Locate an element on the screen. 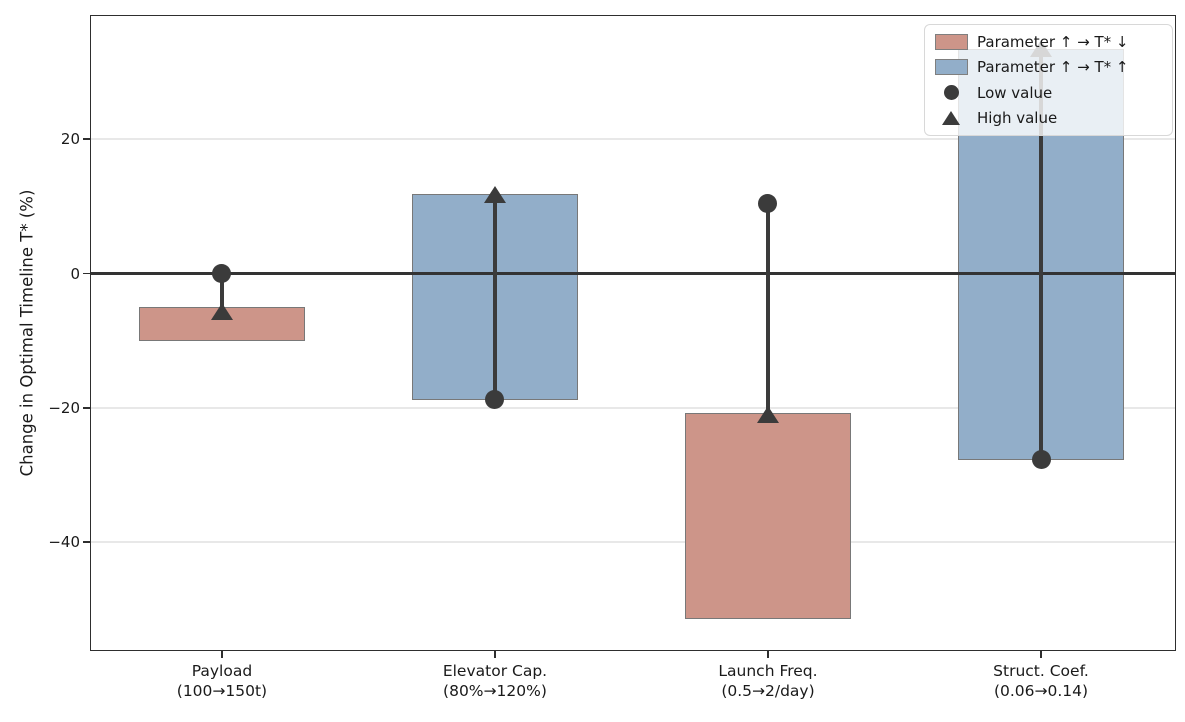  x-tick-label-range: (0.5→2/day) is located at coordinates (768, 691).